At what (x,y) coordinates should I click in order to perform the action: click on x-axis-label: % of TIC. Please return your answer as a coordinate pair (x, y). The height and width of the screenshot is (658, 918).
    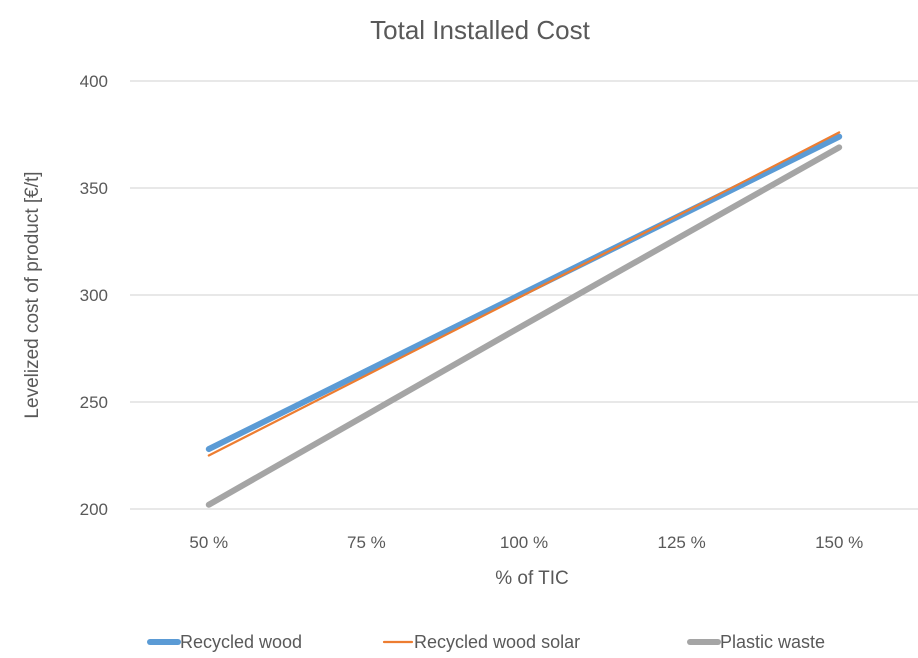
    Looking at the image, I should click on (532, 578).